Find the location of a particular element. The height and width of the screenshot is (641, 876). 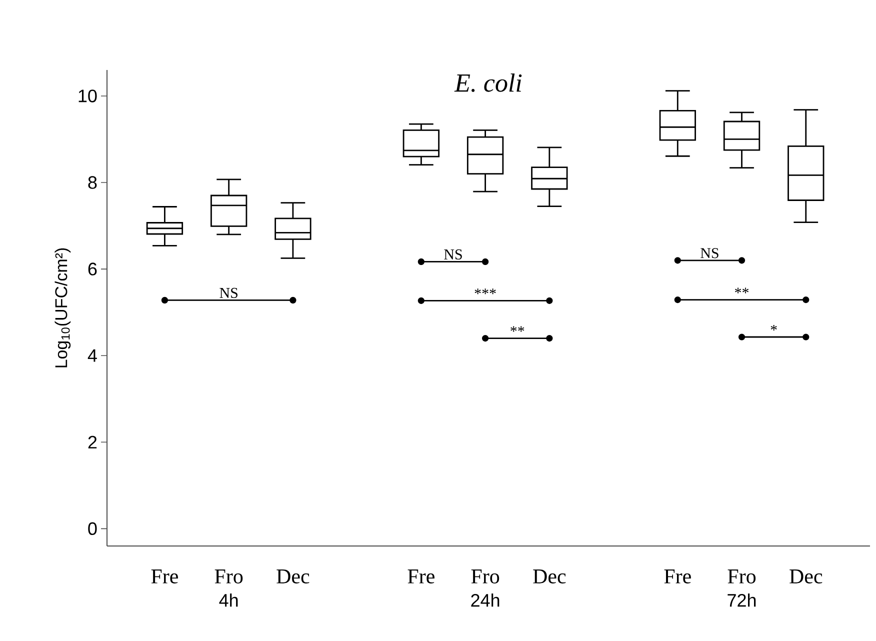

y-tick-label: 10 is located at coordinates (87, 96).